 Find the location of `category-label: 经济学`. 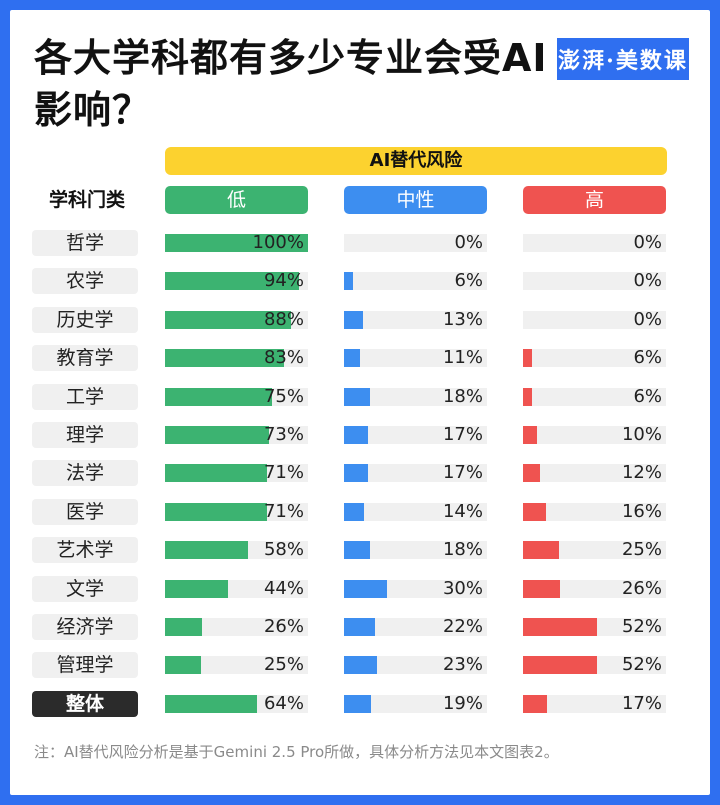

category-label: 经济学 is located at coordinates (85, 627).